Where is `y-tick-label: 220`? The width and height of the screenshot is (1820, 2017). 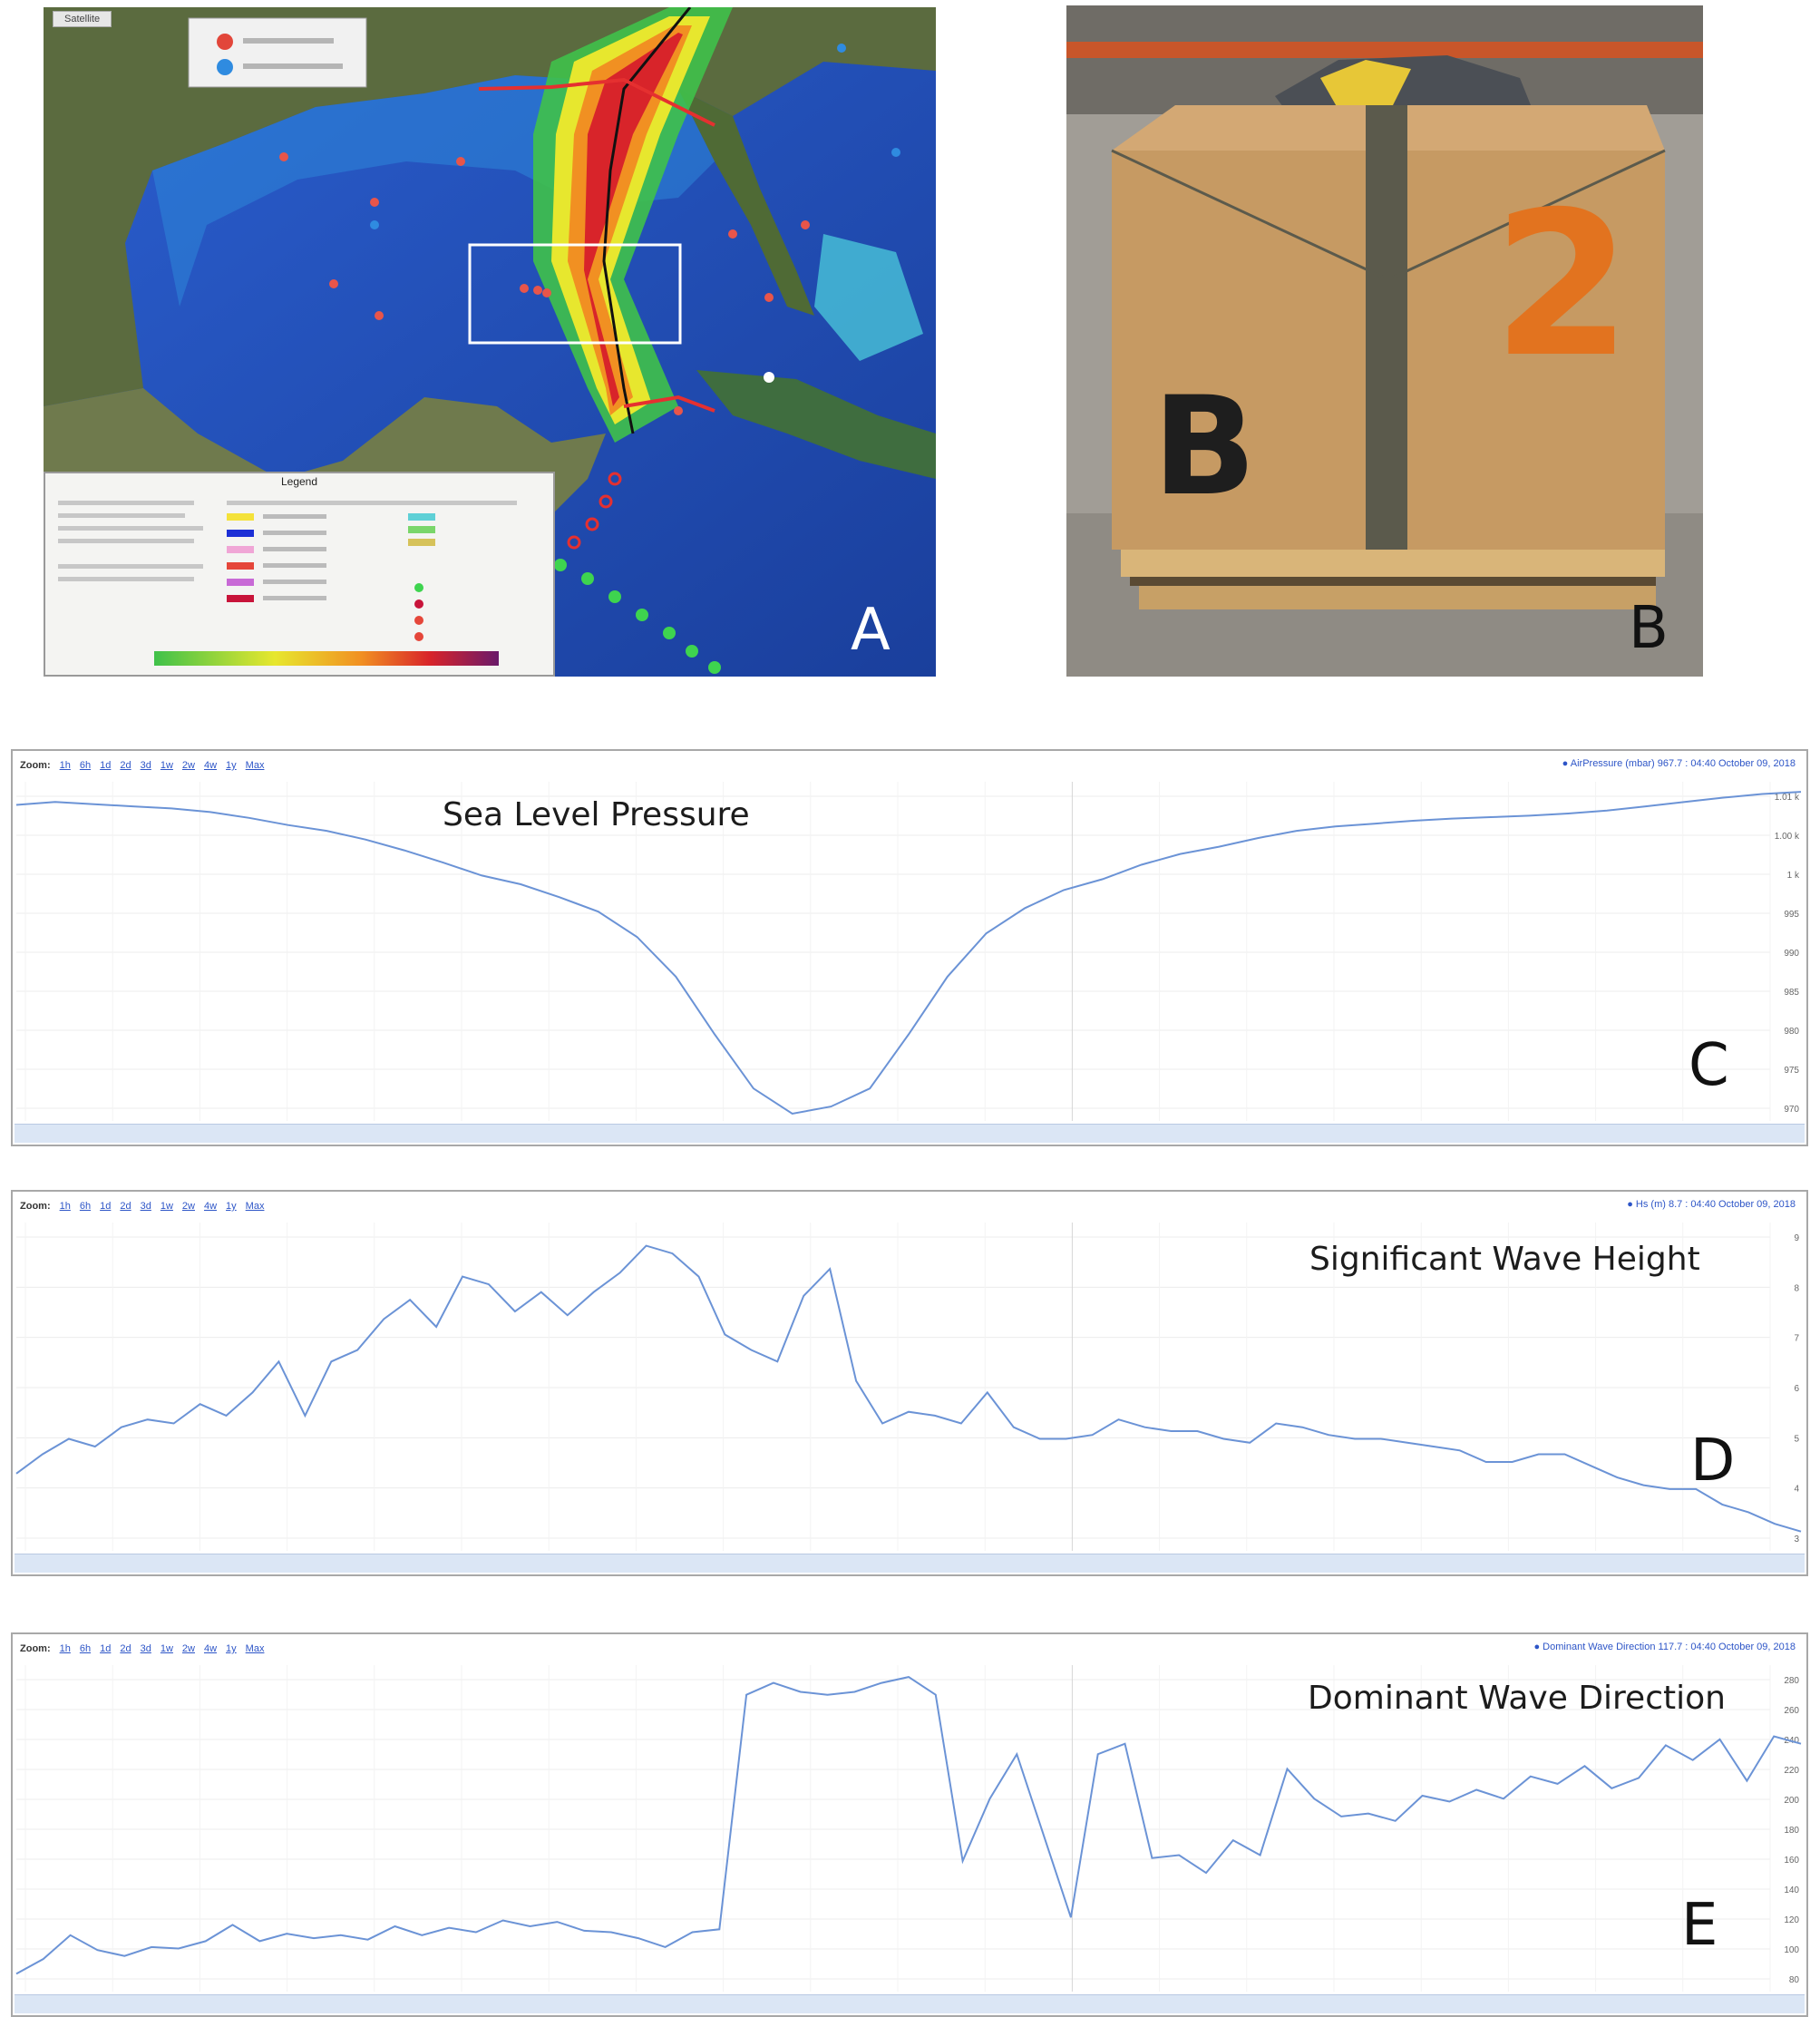
y-tick-label: 220 is located at coordinates (1791, 1771).